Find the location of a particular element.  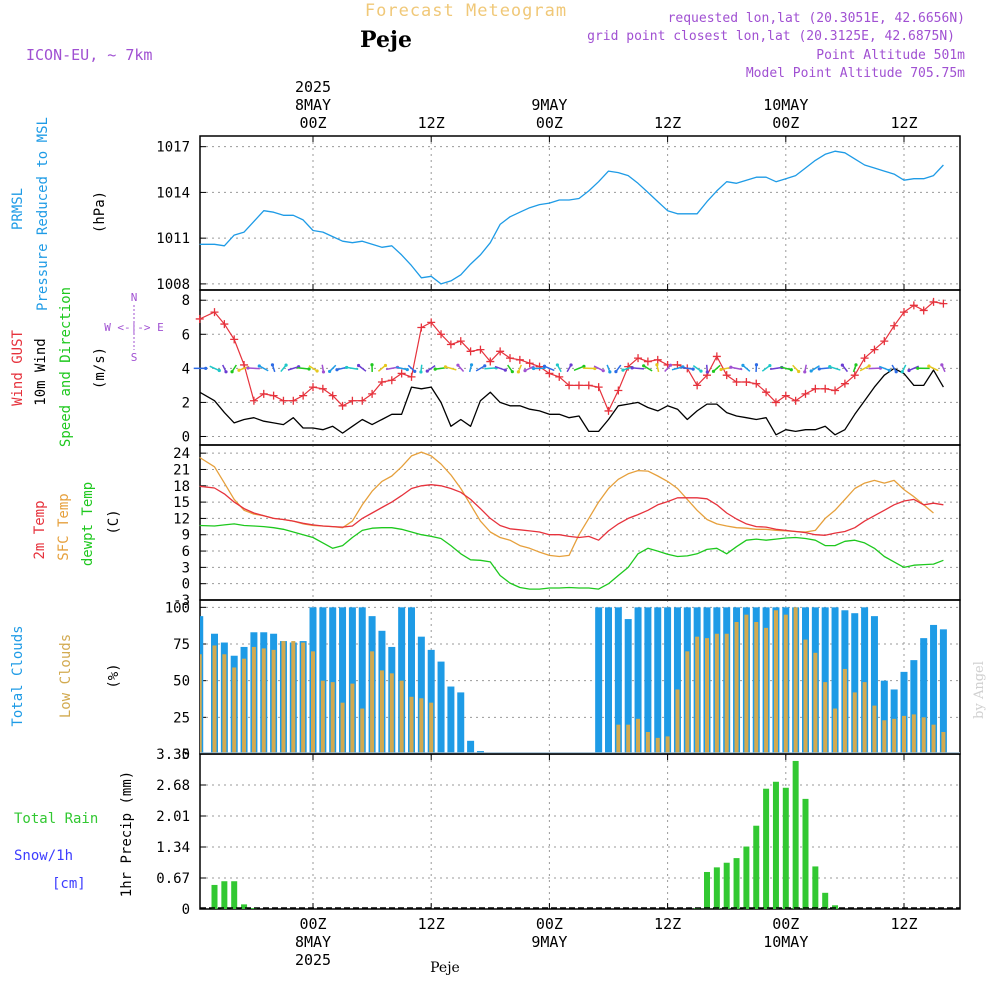

y-tick-label: 1014 is located at coordinates (173, 193).